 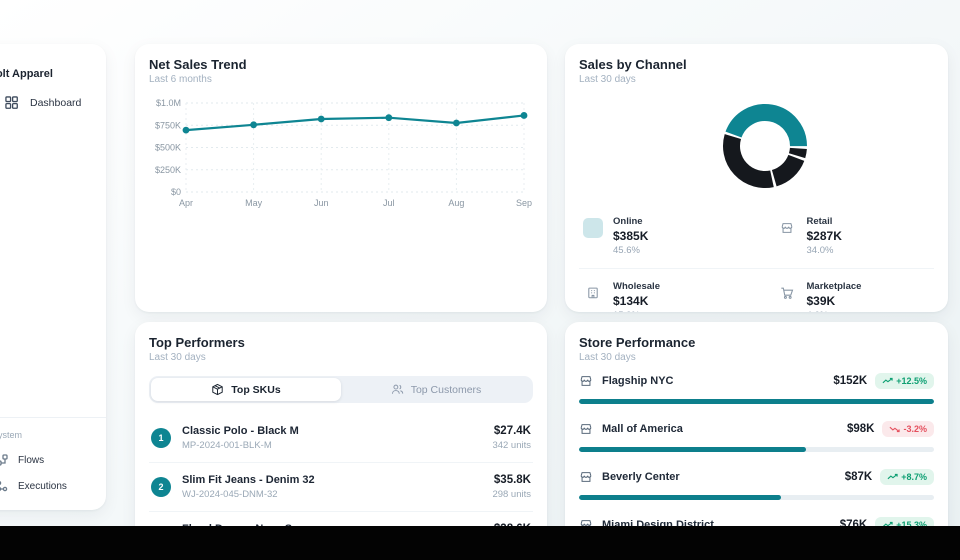 I want to click on section-label: System, so click(x=11, y=435).